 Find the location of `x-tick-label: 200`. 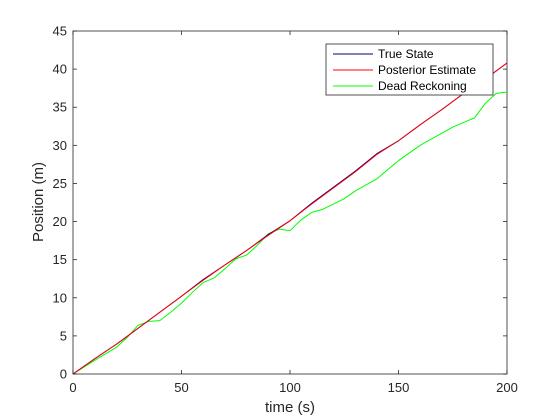

x-tick-label: 200 is located at coordinates (507, 387).